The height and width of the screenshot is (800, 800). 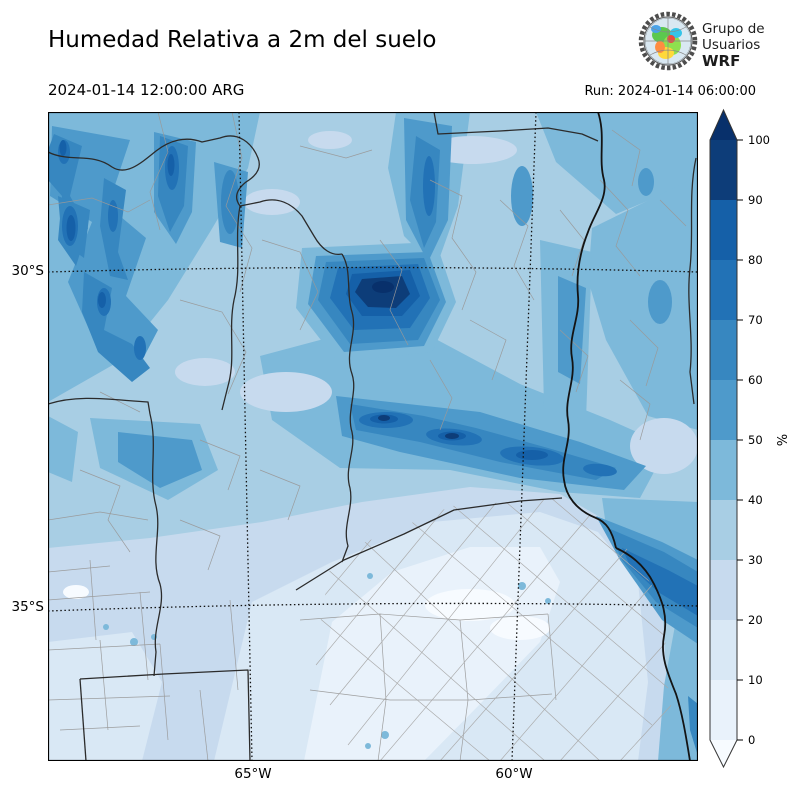 I want to click on gridline-30s, so click(x=373, y=269).